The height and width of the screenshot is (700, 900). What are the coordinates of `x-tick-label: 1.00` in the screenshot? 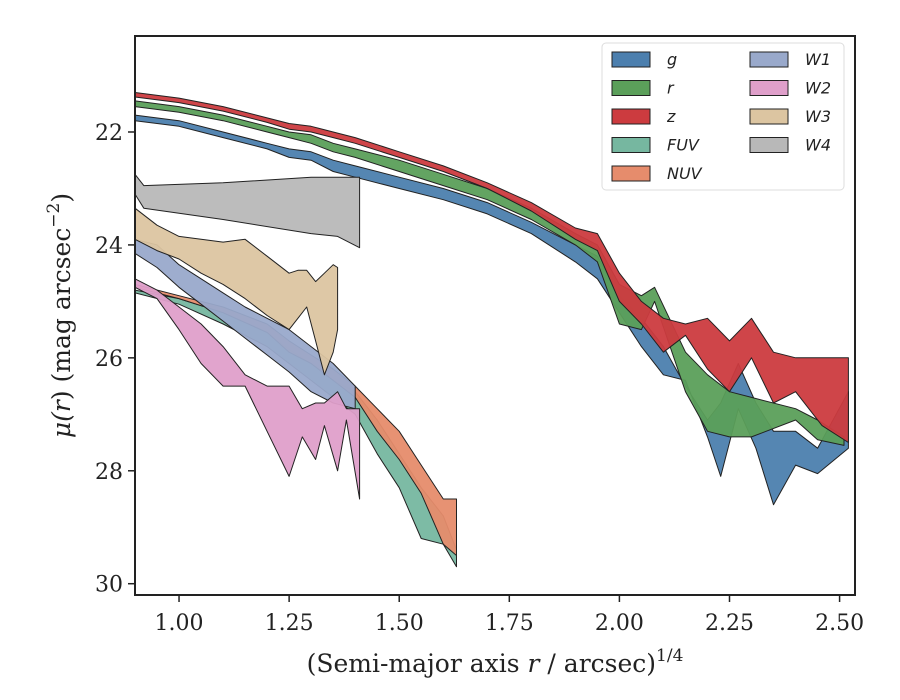 It's located at (179, 623).